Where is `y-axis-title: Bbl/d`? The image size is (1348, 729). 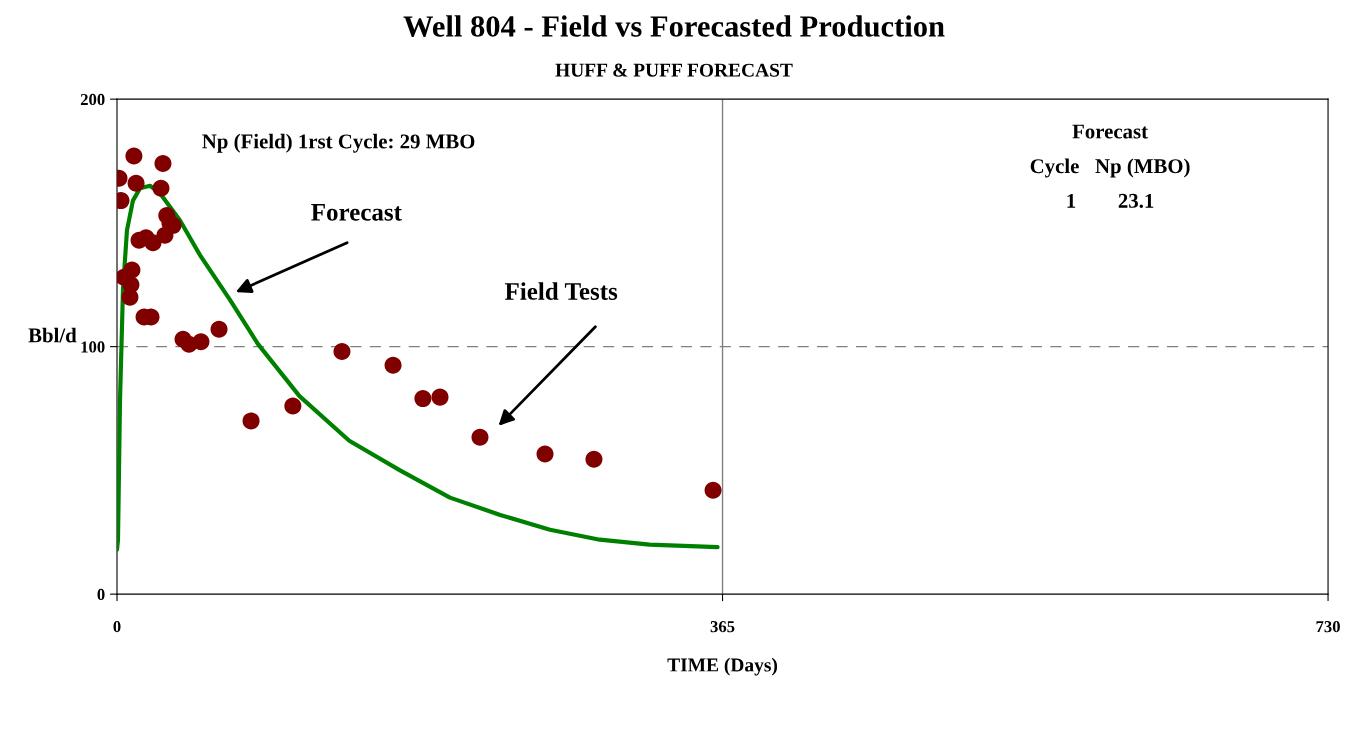 y-axis-title: Bbl/d is located at coordinates (52, 335).